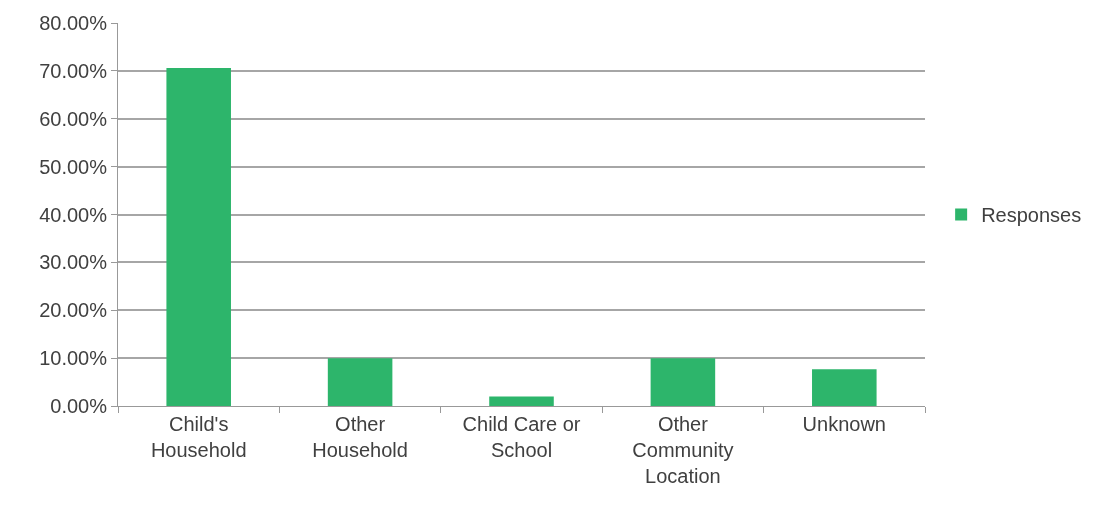 This screenshot has width=1109, height=517. I want to click on legend-label: Responses, so click(1031, 215).